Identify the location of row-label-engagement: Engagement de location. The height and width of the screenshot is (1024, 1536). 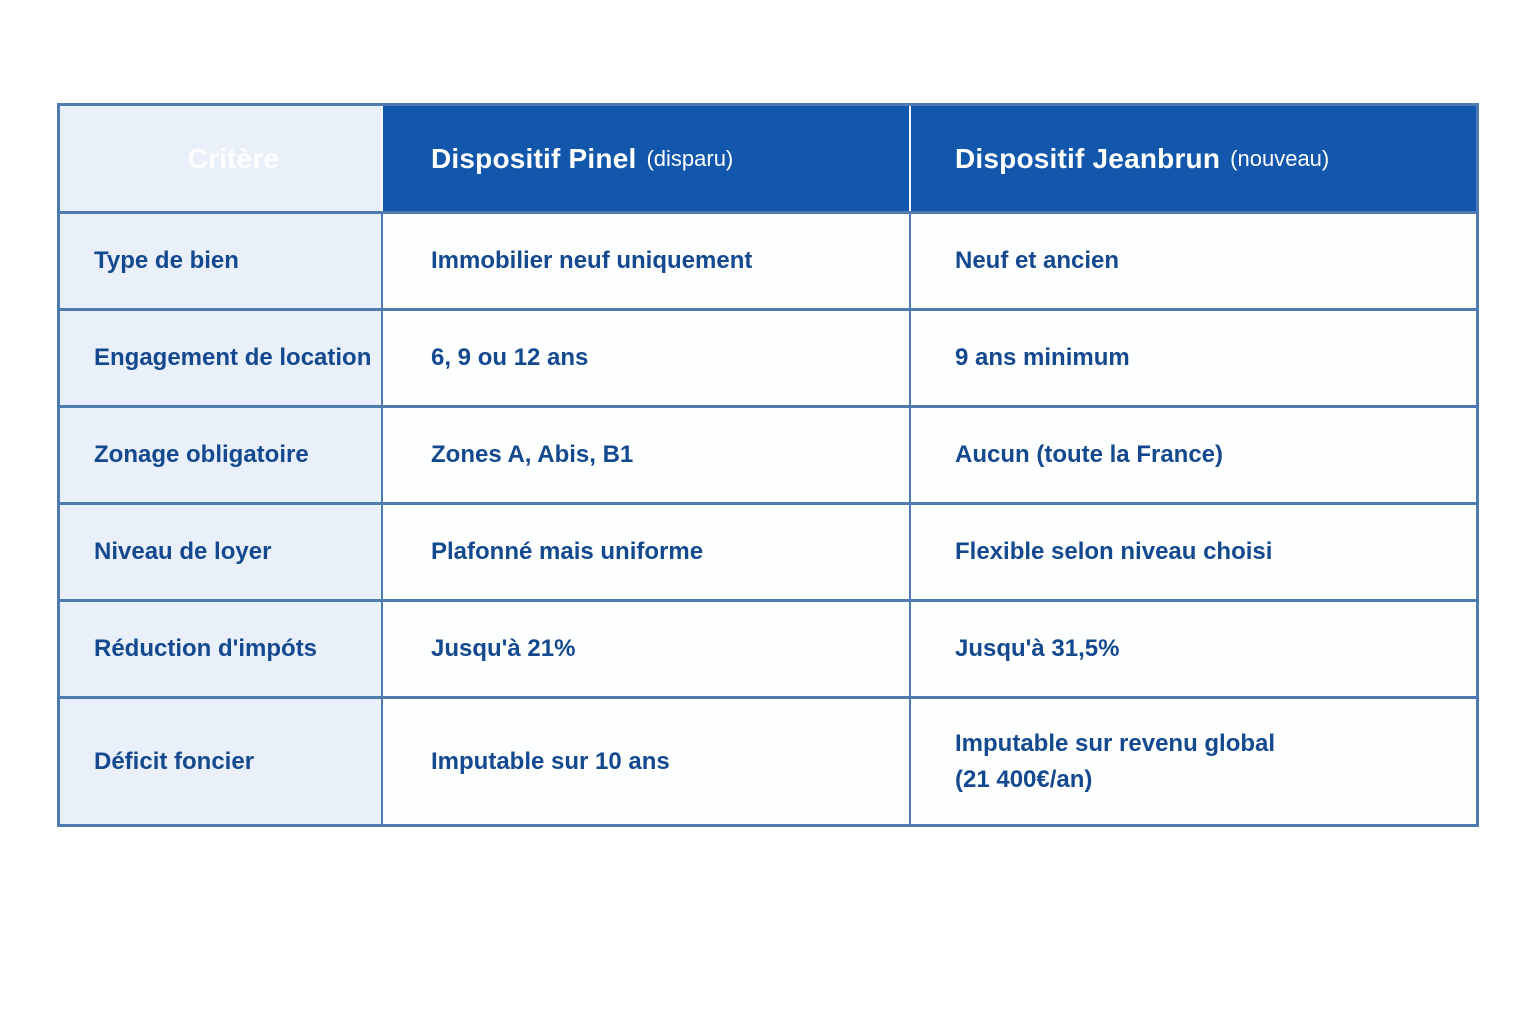
(221, 358).